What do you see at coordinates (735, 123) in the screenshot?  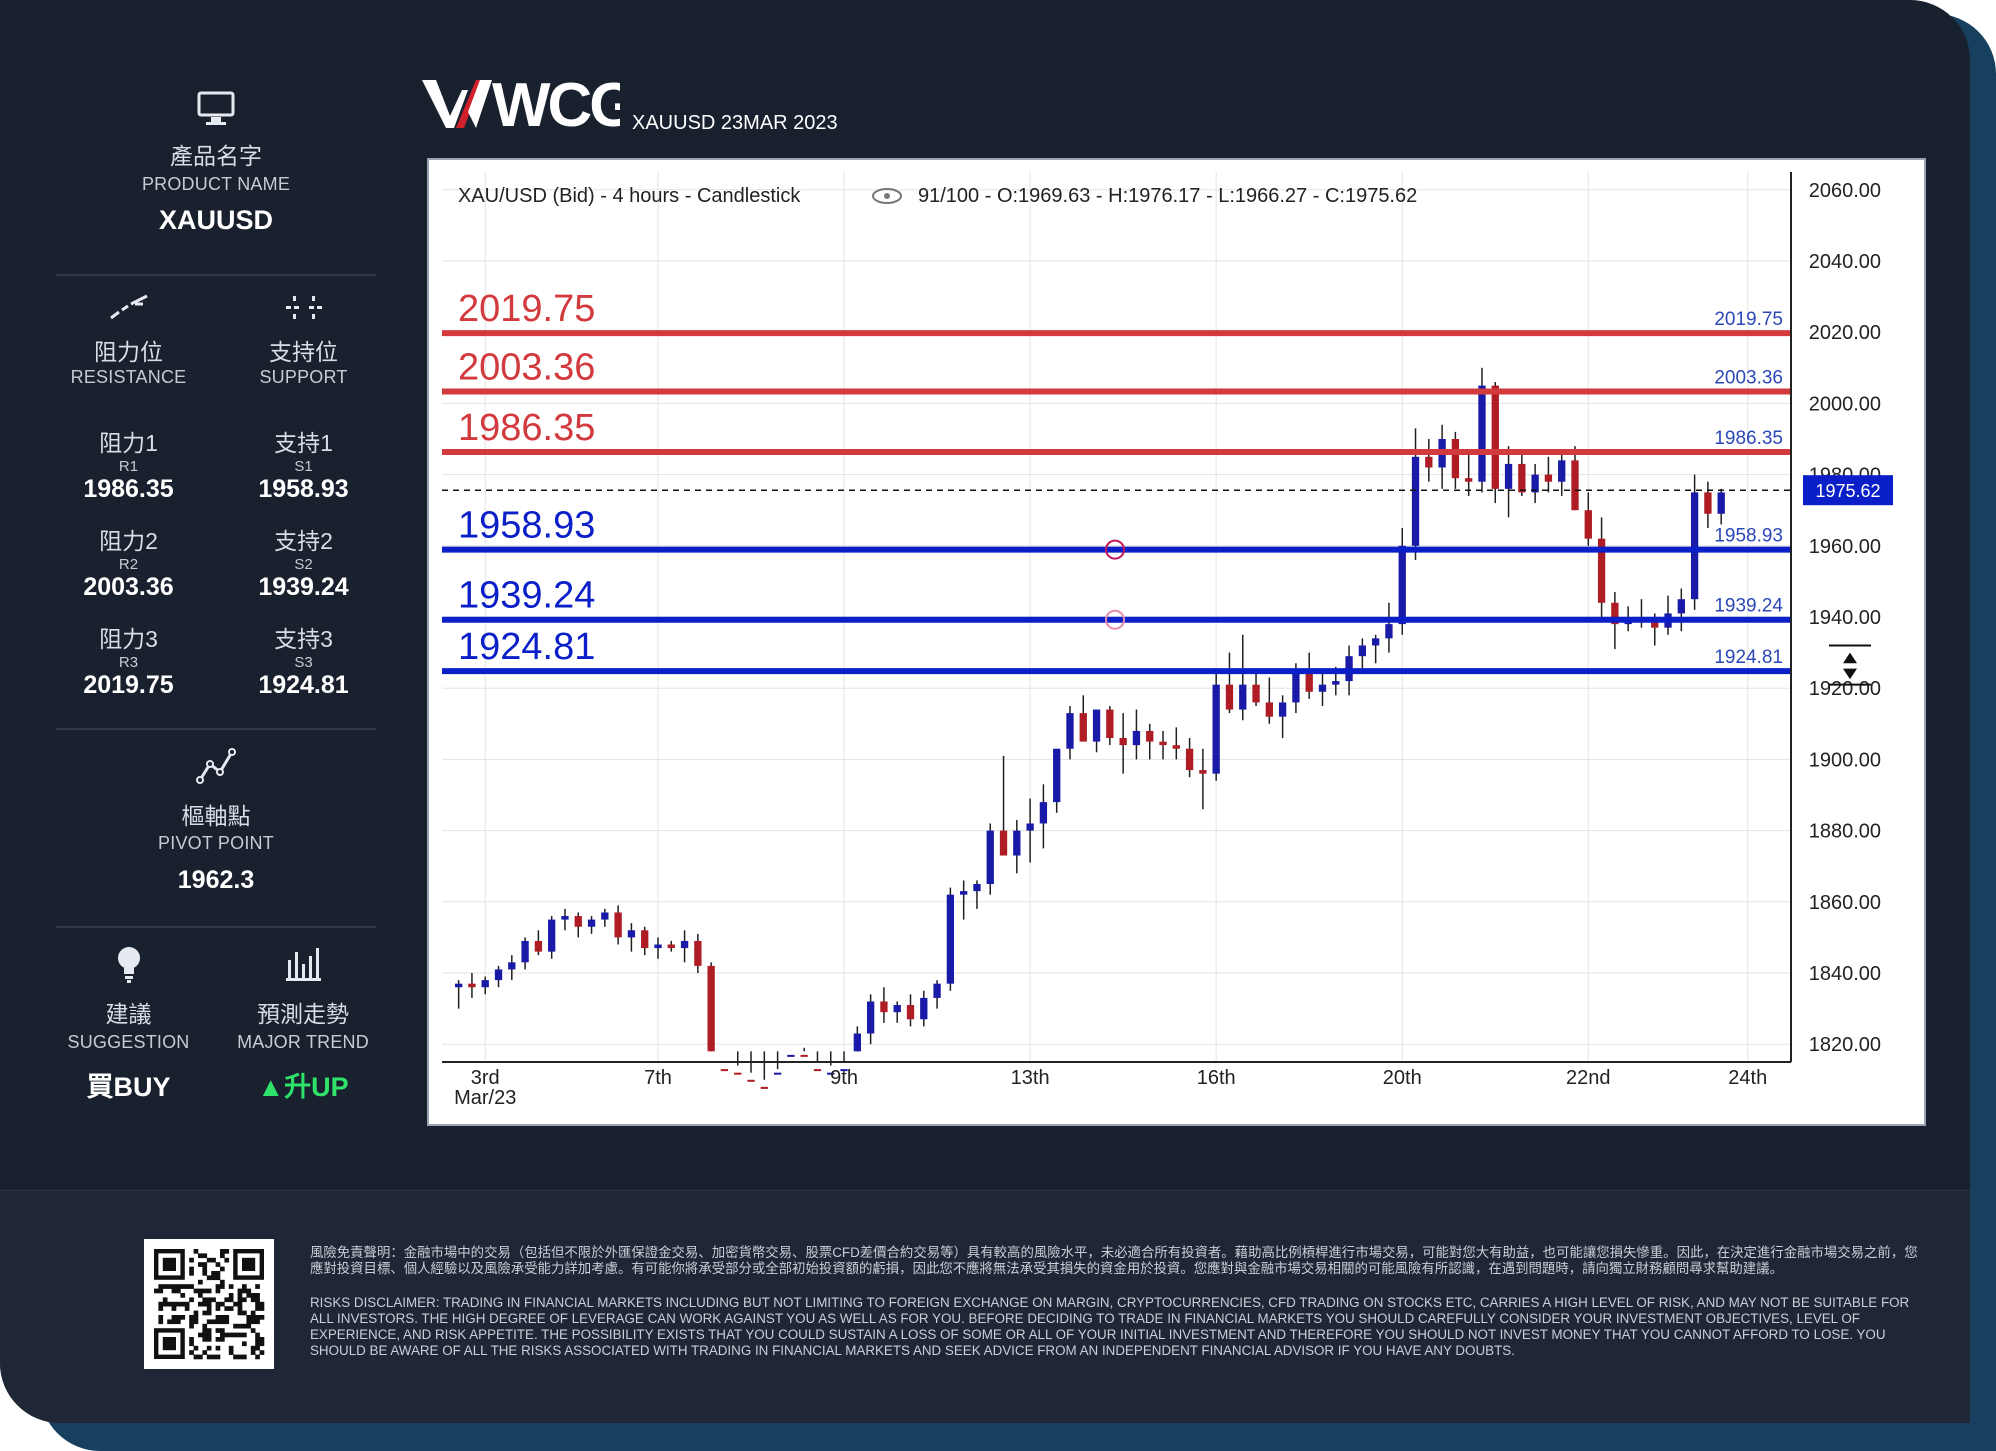 I see `report-subtitle: XAUUSD 23MAR 2023` at bounding box center [735, 123].